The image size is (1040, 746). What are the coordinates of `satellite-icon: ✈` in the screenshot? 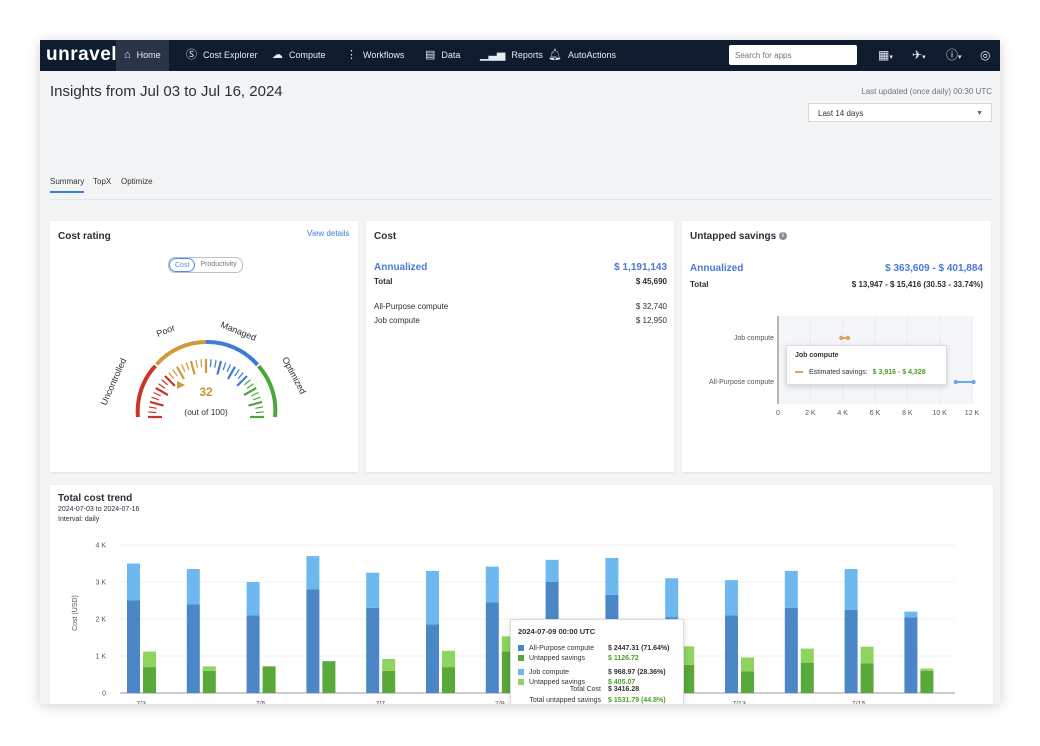 It's located at (917, 55).